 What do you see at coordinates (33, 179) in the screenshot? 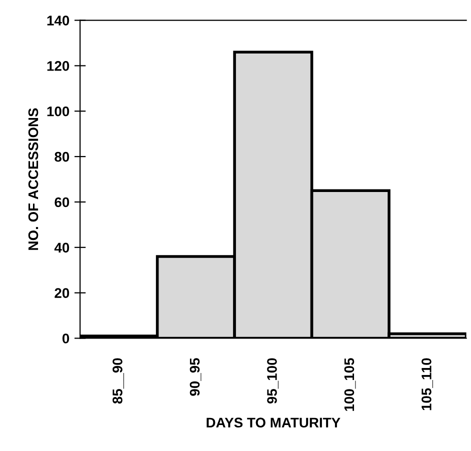
I see `y-axis-title: NO. OF ACCESSIONS` at bounding box center [33, 179].